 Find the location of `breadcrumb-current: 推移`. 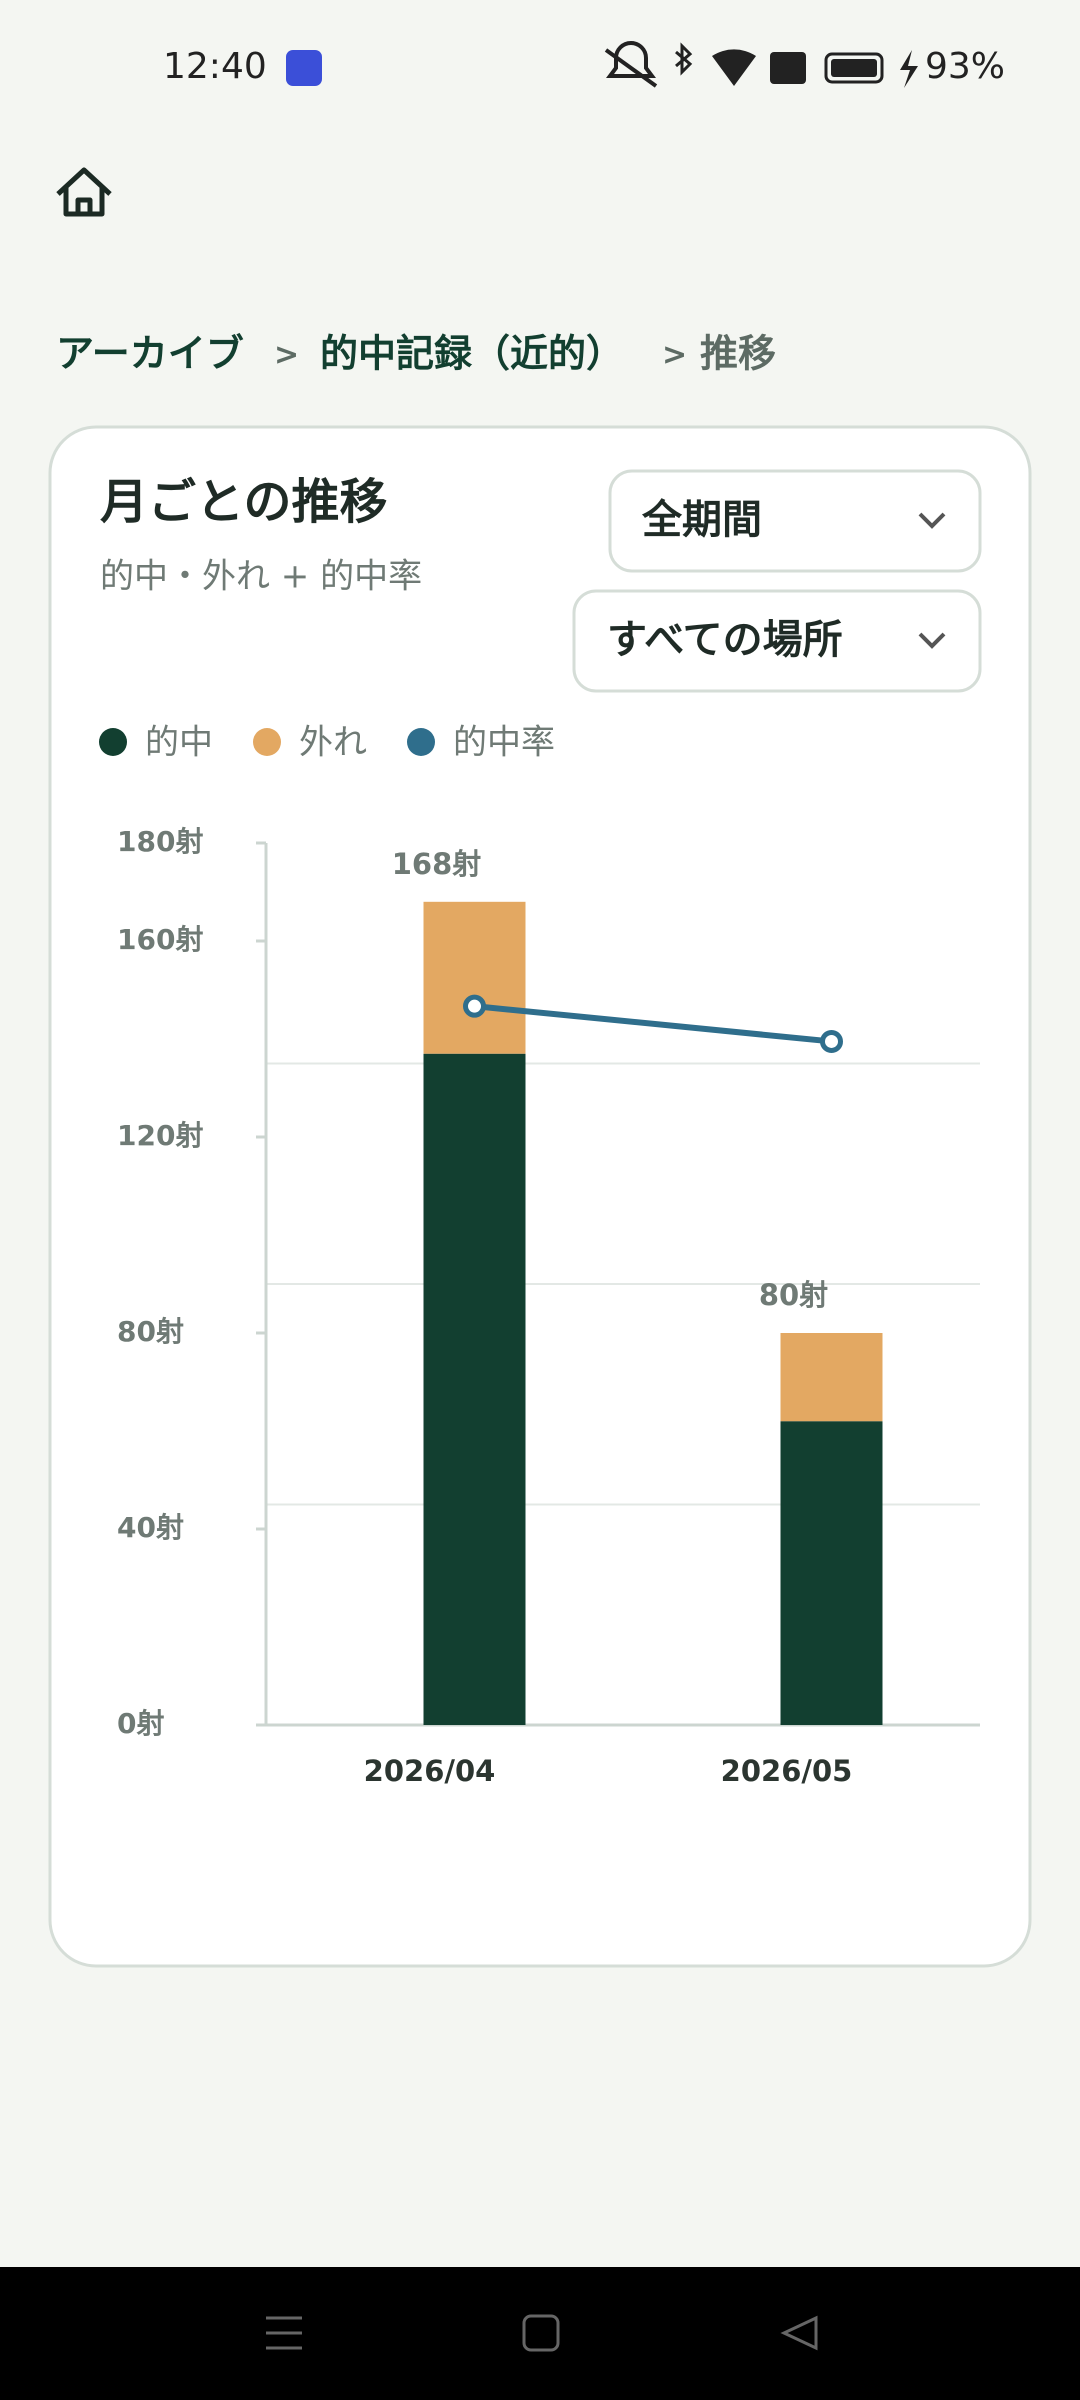

breadcrumb-current: 推移 is located at coordinates (738, 354).